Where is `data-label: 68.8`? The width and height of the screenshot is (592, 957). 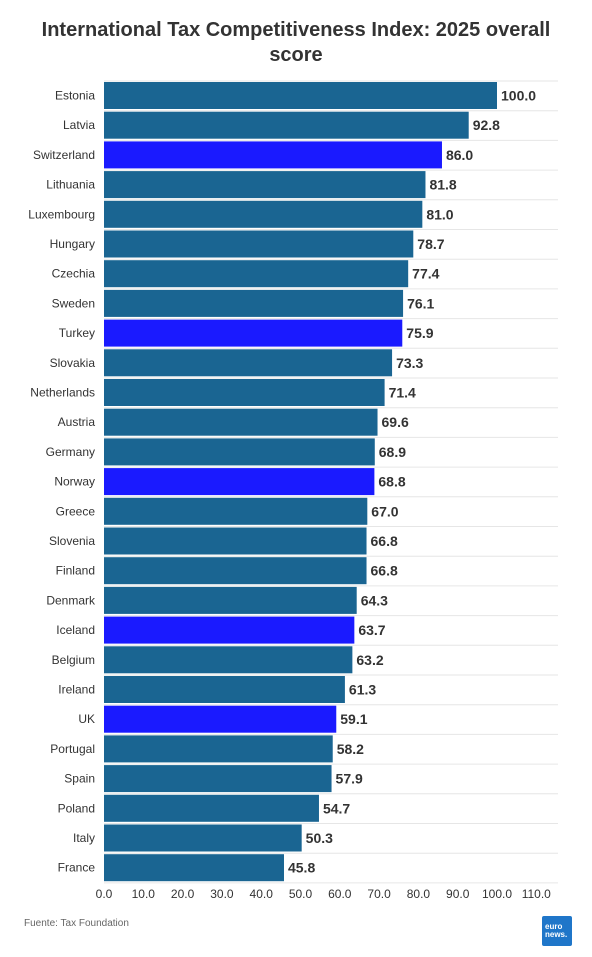
data-label: 68.8 is located at coordinates (391, 482).